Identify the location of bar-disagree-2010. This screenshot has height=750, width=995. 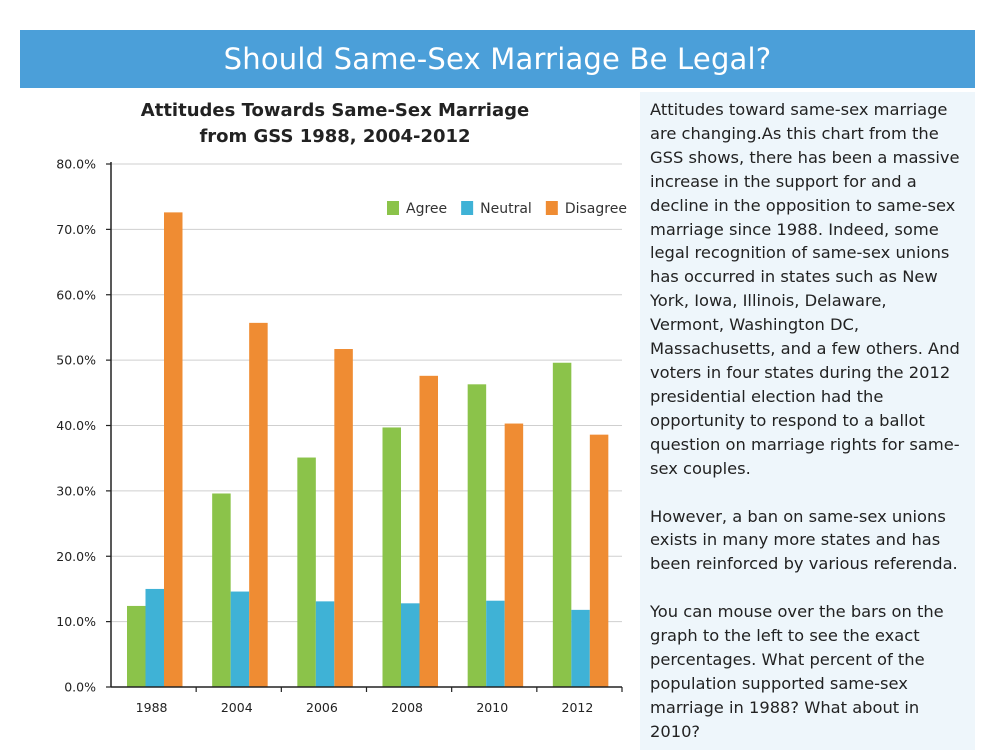
(514, 555).